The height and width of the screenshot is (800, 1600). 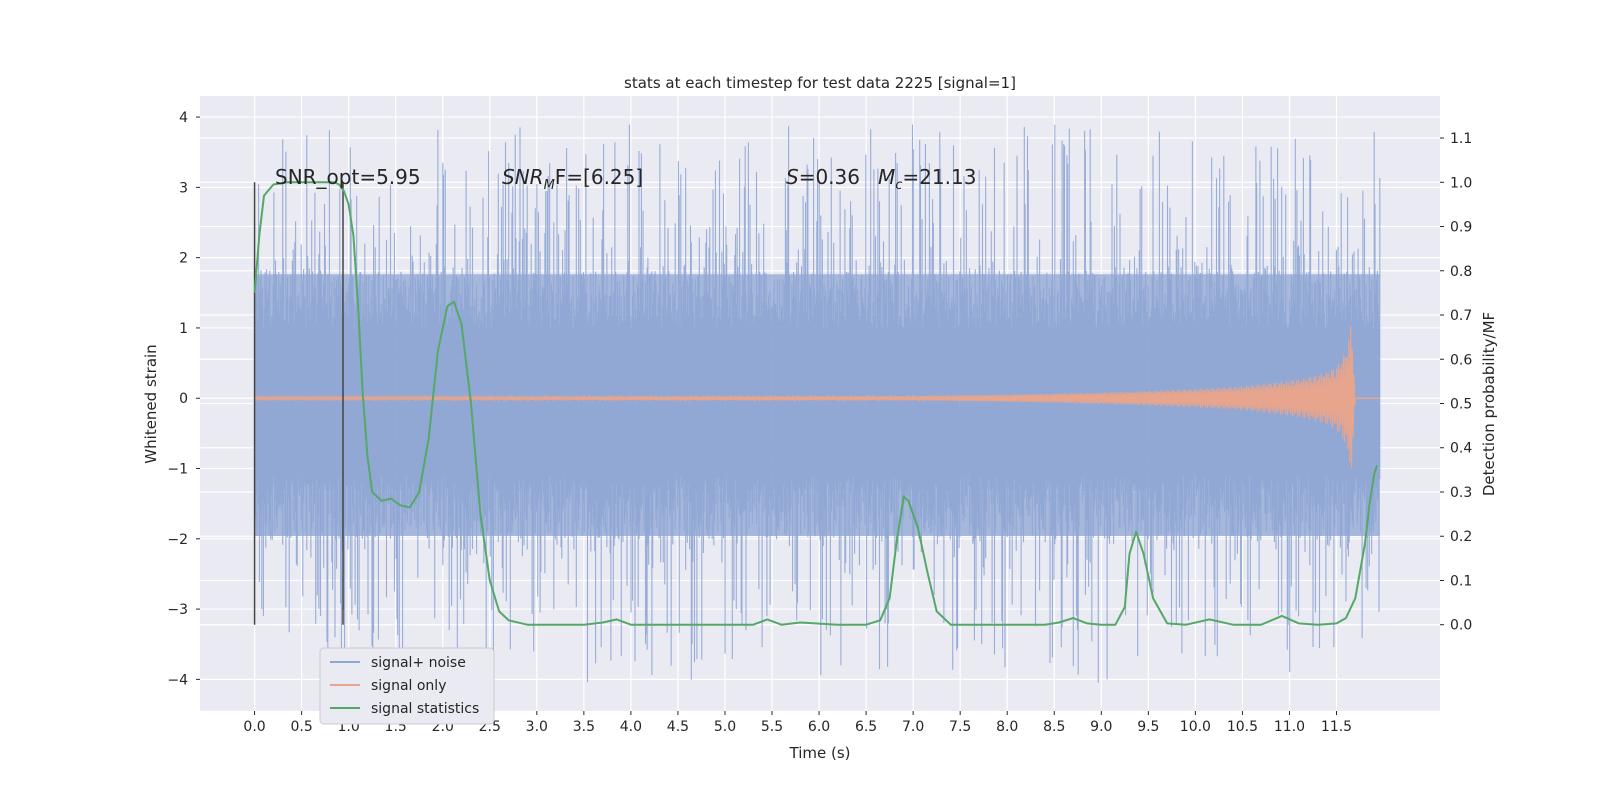 I want to click on y2-tick-label: 1.0, so click(x=1461, y=183).